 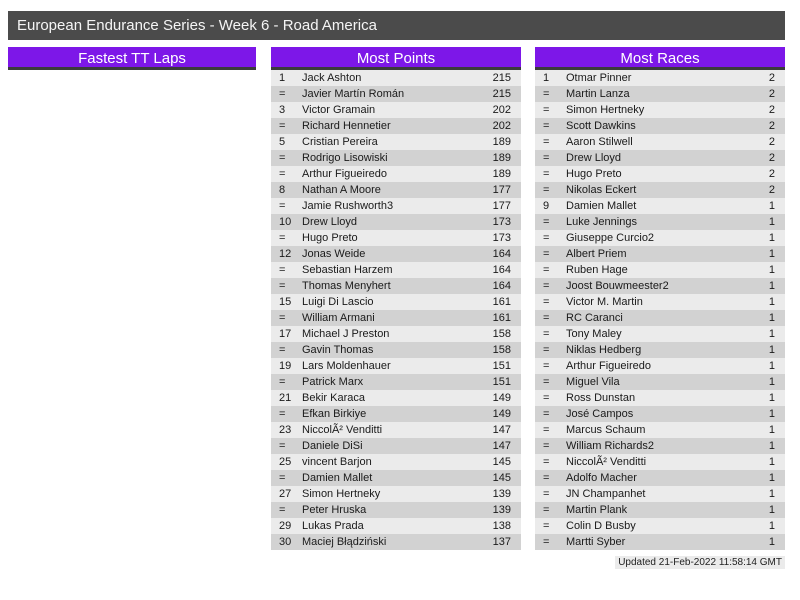 I want to click on table-row: = Richard Hennetier 202, so click(x=396, y=126).